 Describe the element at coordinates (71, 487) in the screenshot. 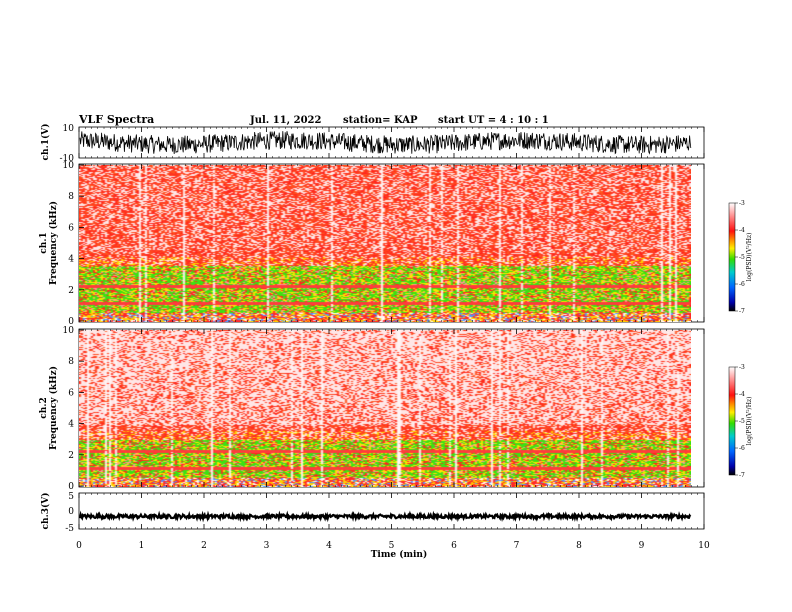

I see `ch2-spec-ytick-0: 0` at that location.